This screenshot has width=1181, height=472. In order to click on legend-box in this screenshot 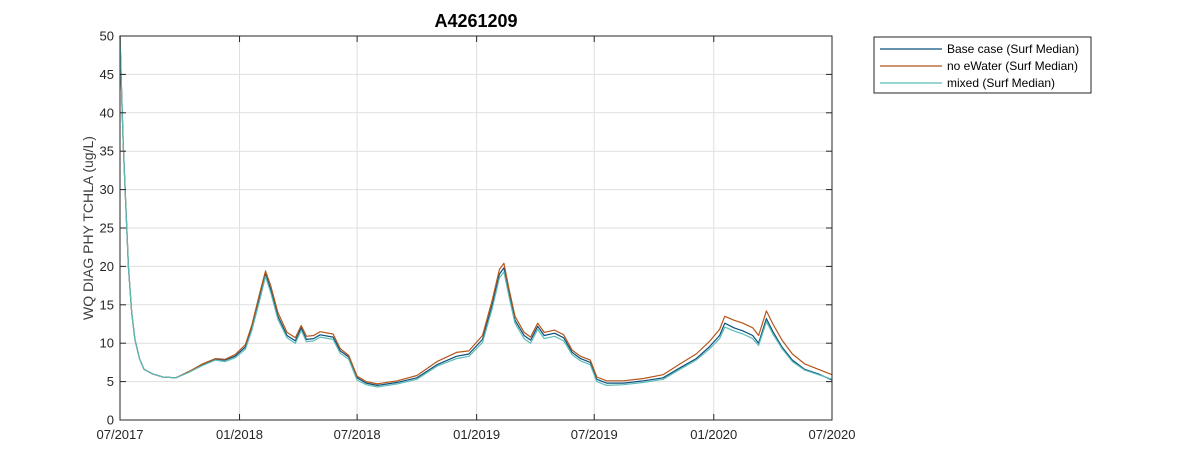, I will do `click(982, 65)`.